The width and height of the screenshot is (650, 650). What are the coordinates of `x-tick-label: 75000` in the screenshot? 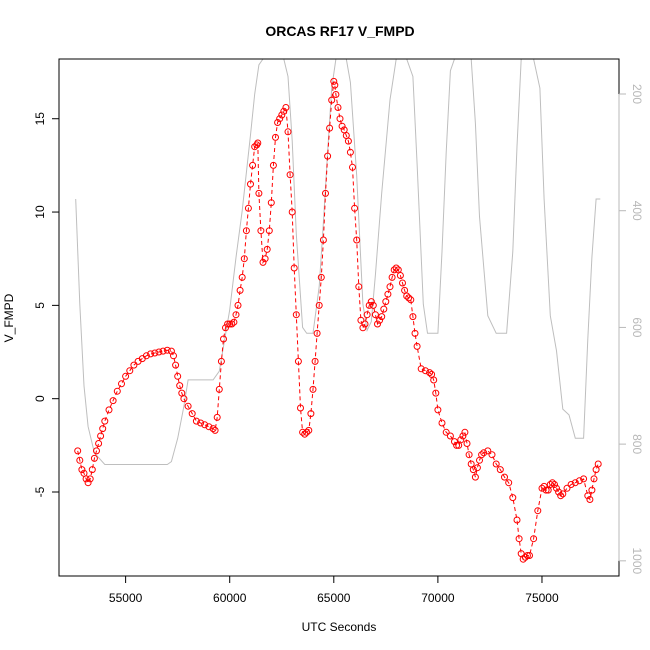 It's located at (542, 598).